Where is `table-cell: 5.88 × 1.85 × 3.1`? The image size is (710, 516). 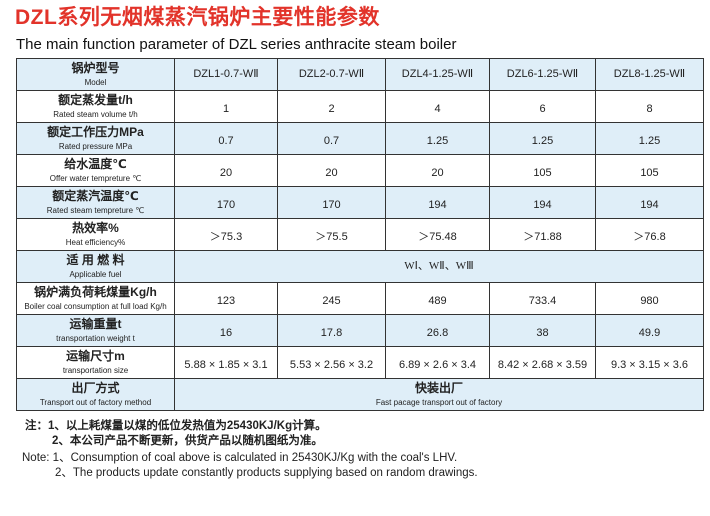
table-cell: 5.88 × 1.85 × 3.1 is located at coordinates (226, 362).